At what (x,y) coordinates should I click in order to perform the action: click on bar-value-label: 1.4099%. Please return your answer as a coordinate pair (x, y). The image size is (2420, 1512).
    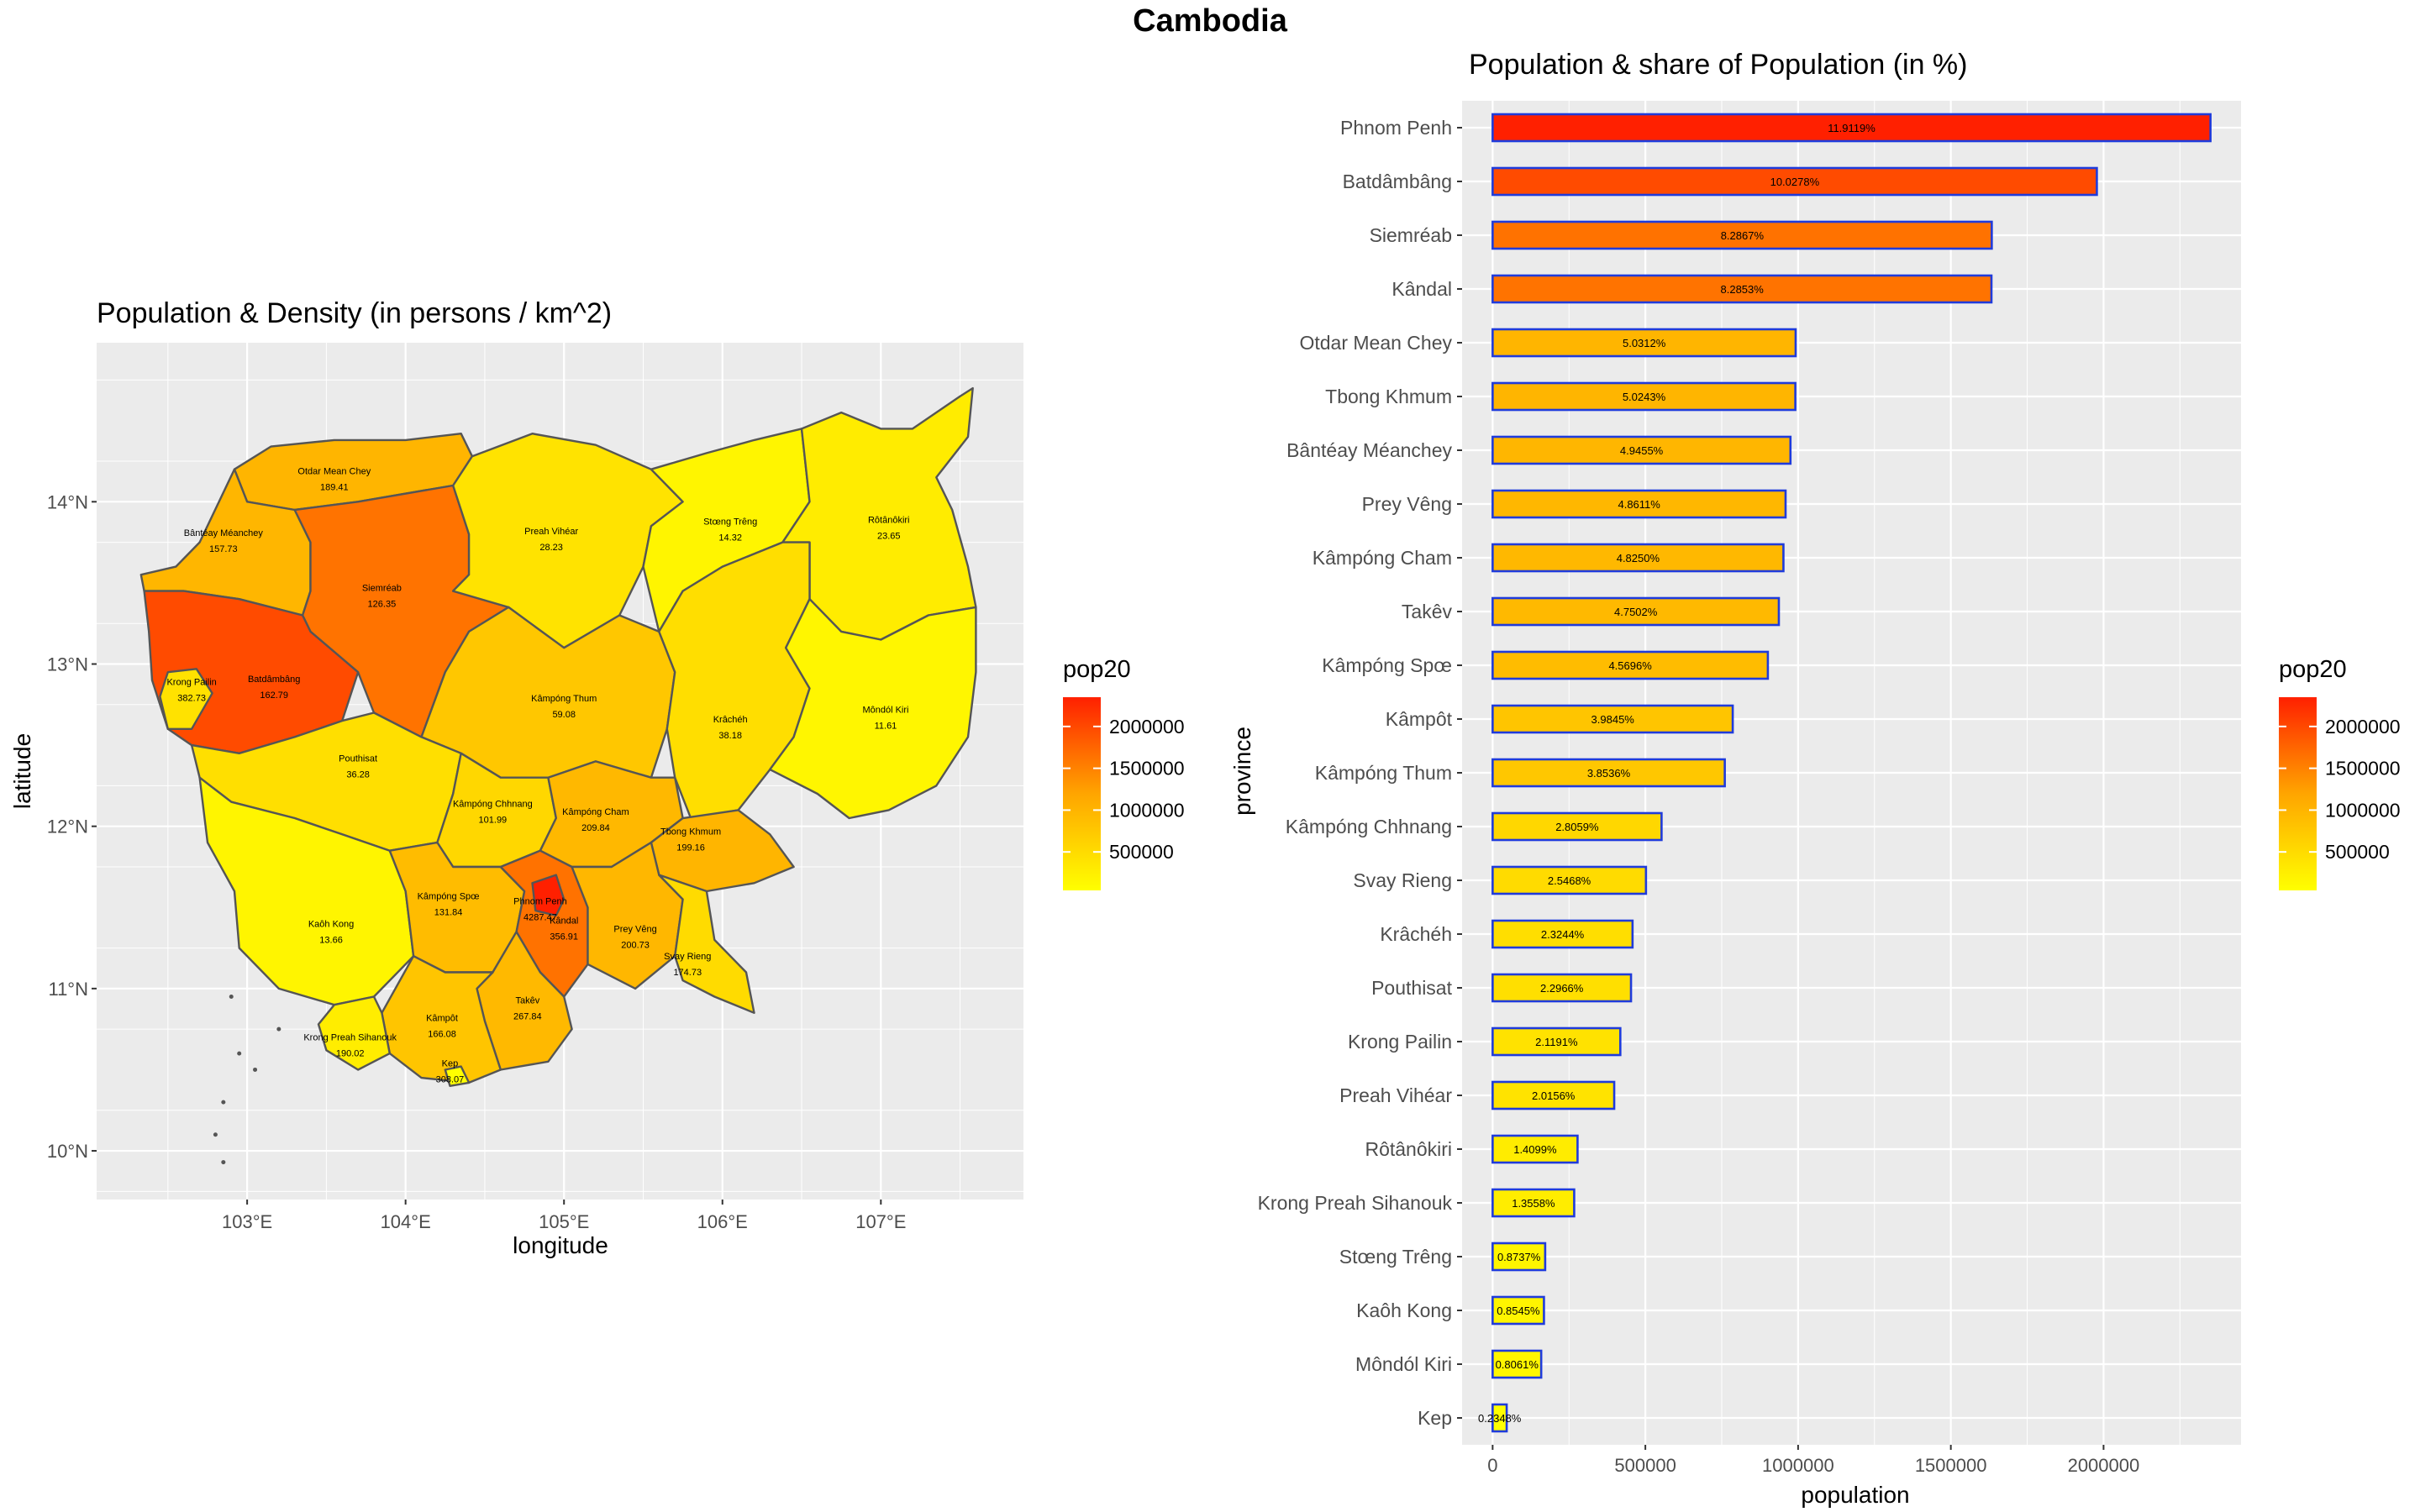
    Looking at the image, I should click on (1535, 1149).